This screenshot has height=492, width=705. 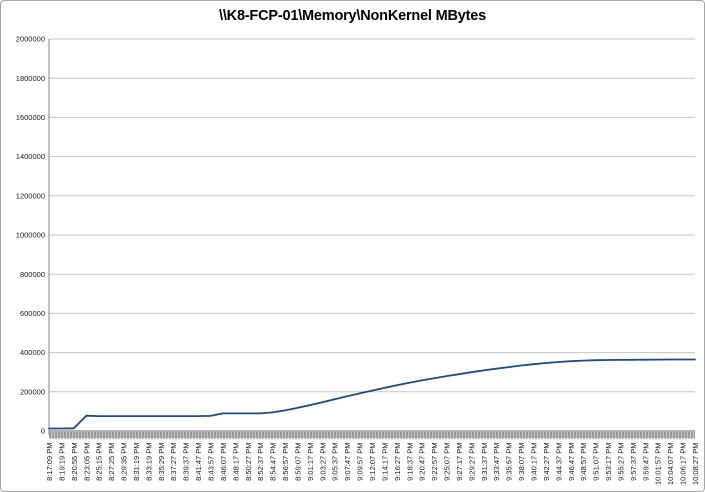 I want to click on x-axis-tick-label: 8:52:37 PM, so click(x=260, y=462).